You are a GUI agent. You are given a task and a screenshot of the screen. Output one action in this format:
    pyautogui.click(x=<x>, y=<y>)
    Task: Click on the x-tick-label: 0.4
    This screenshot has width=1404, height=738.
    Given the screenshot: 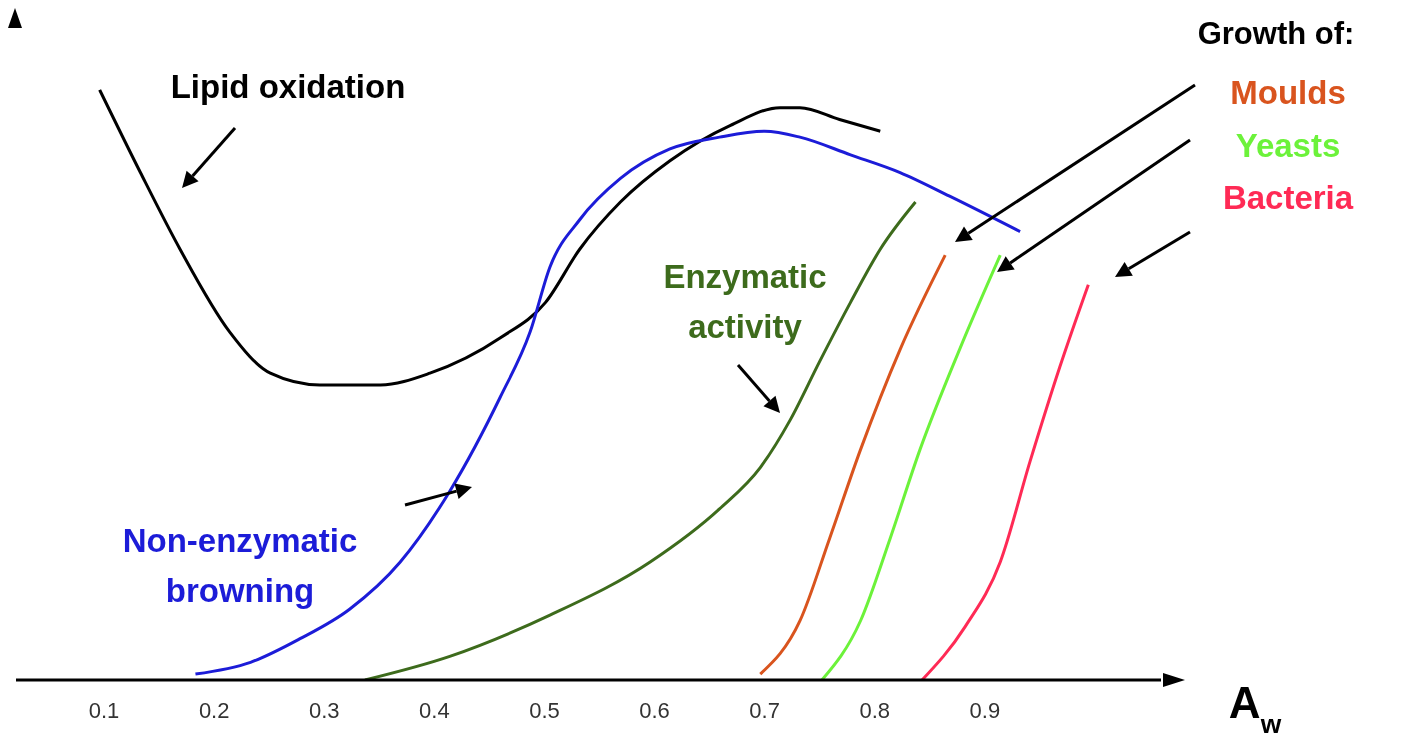 What is the action you would take?
    pyautogui.click(x=434, y=710)
    